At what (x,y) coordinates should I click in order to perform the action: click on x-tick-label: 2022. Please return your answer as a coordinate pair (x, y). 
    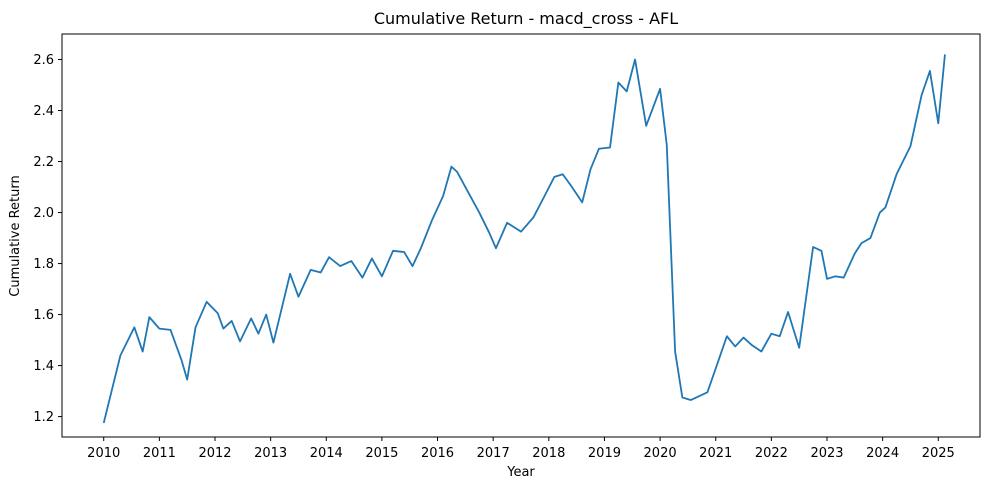
    Looking at the image, I should click on (771, 453).